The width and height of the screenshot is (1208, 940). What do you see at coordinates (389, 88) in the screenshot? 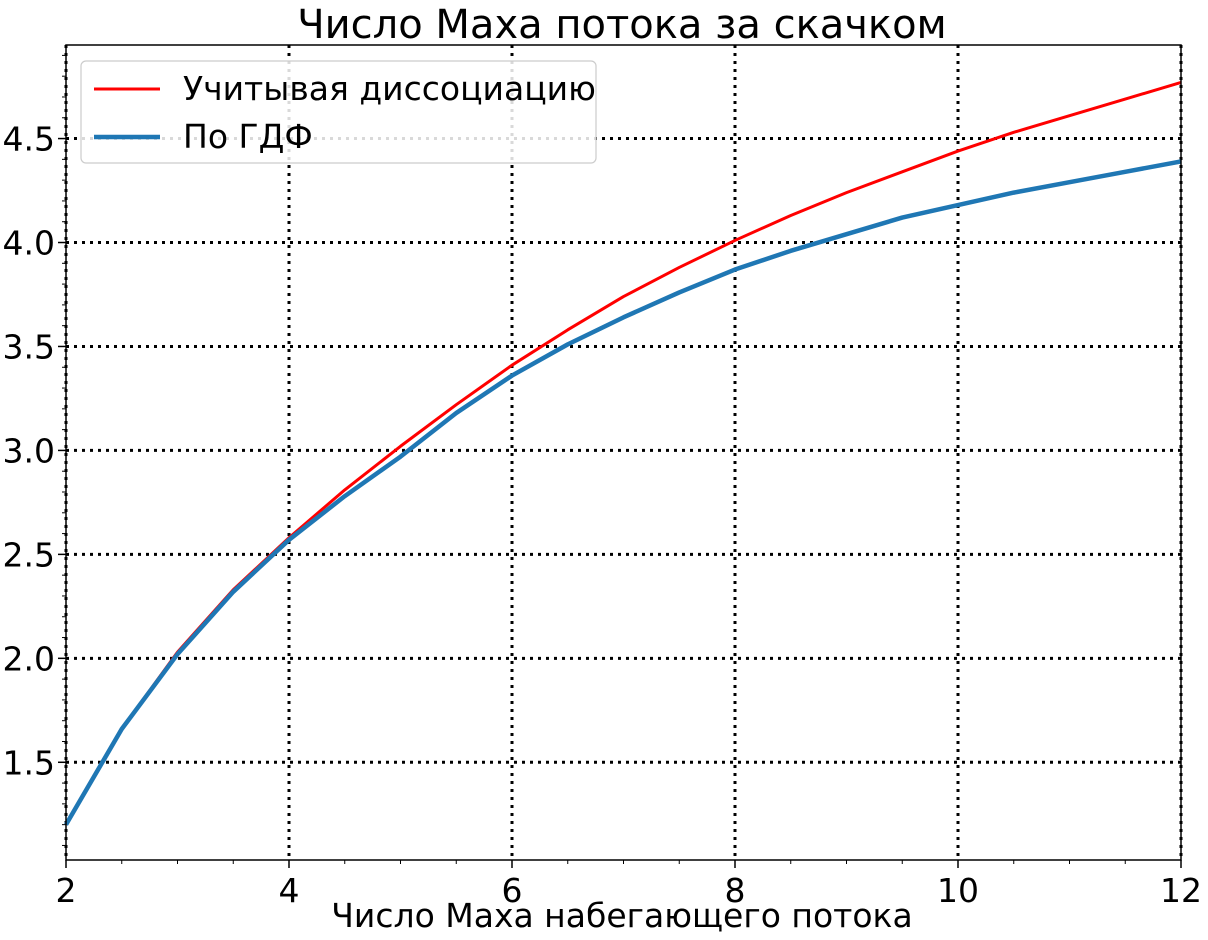
I see `legend-label: Учитывая диссоциацию` at bounding box center [389, 88].